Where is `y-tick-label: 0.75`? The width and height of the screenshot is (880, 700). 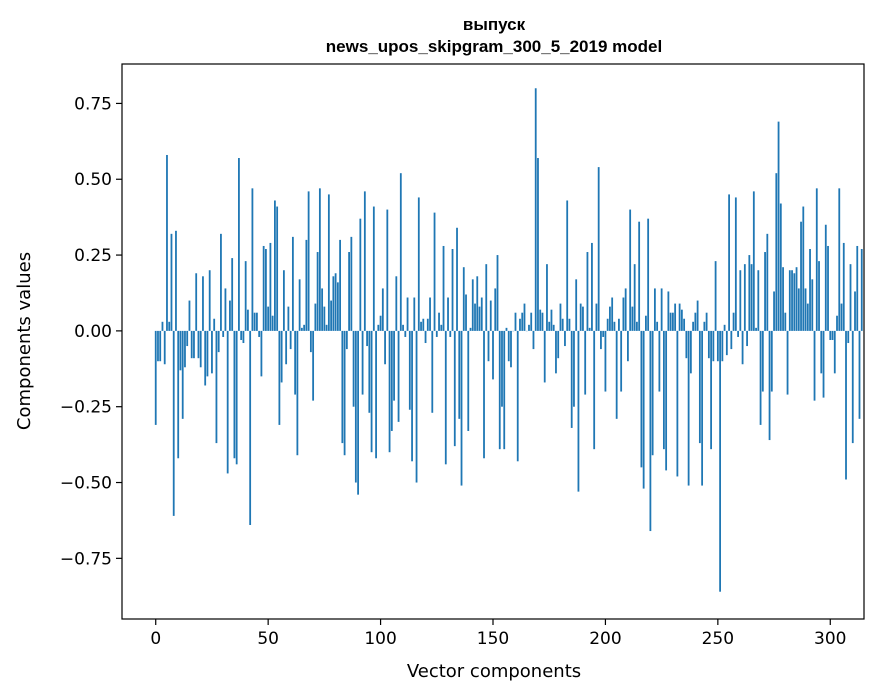
y-tick-label: 0.75 is located at coordinates (93, 104).